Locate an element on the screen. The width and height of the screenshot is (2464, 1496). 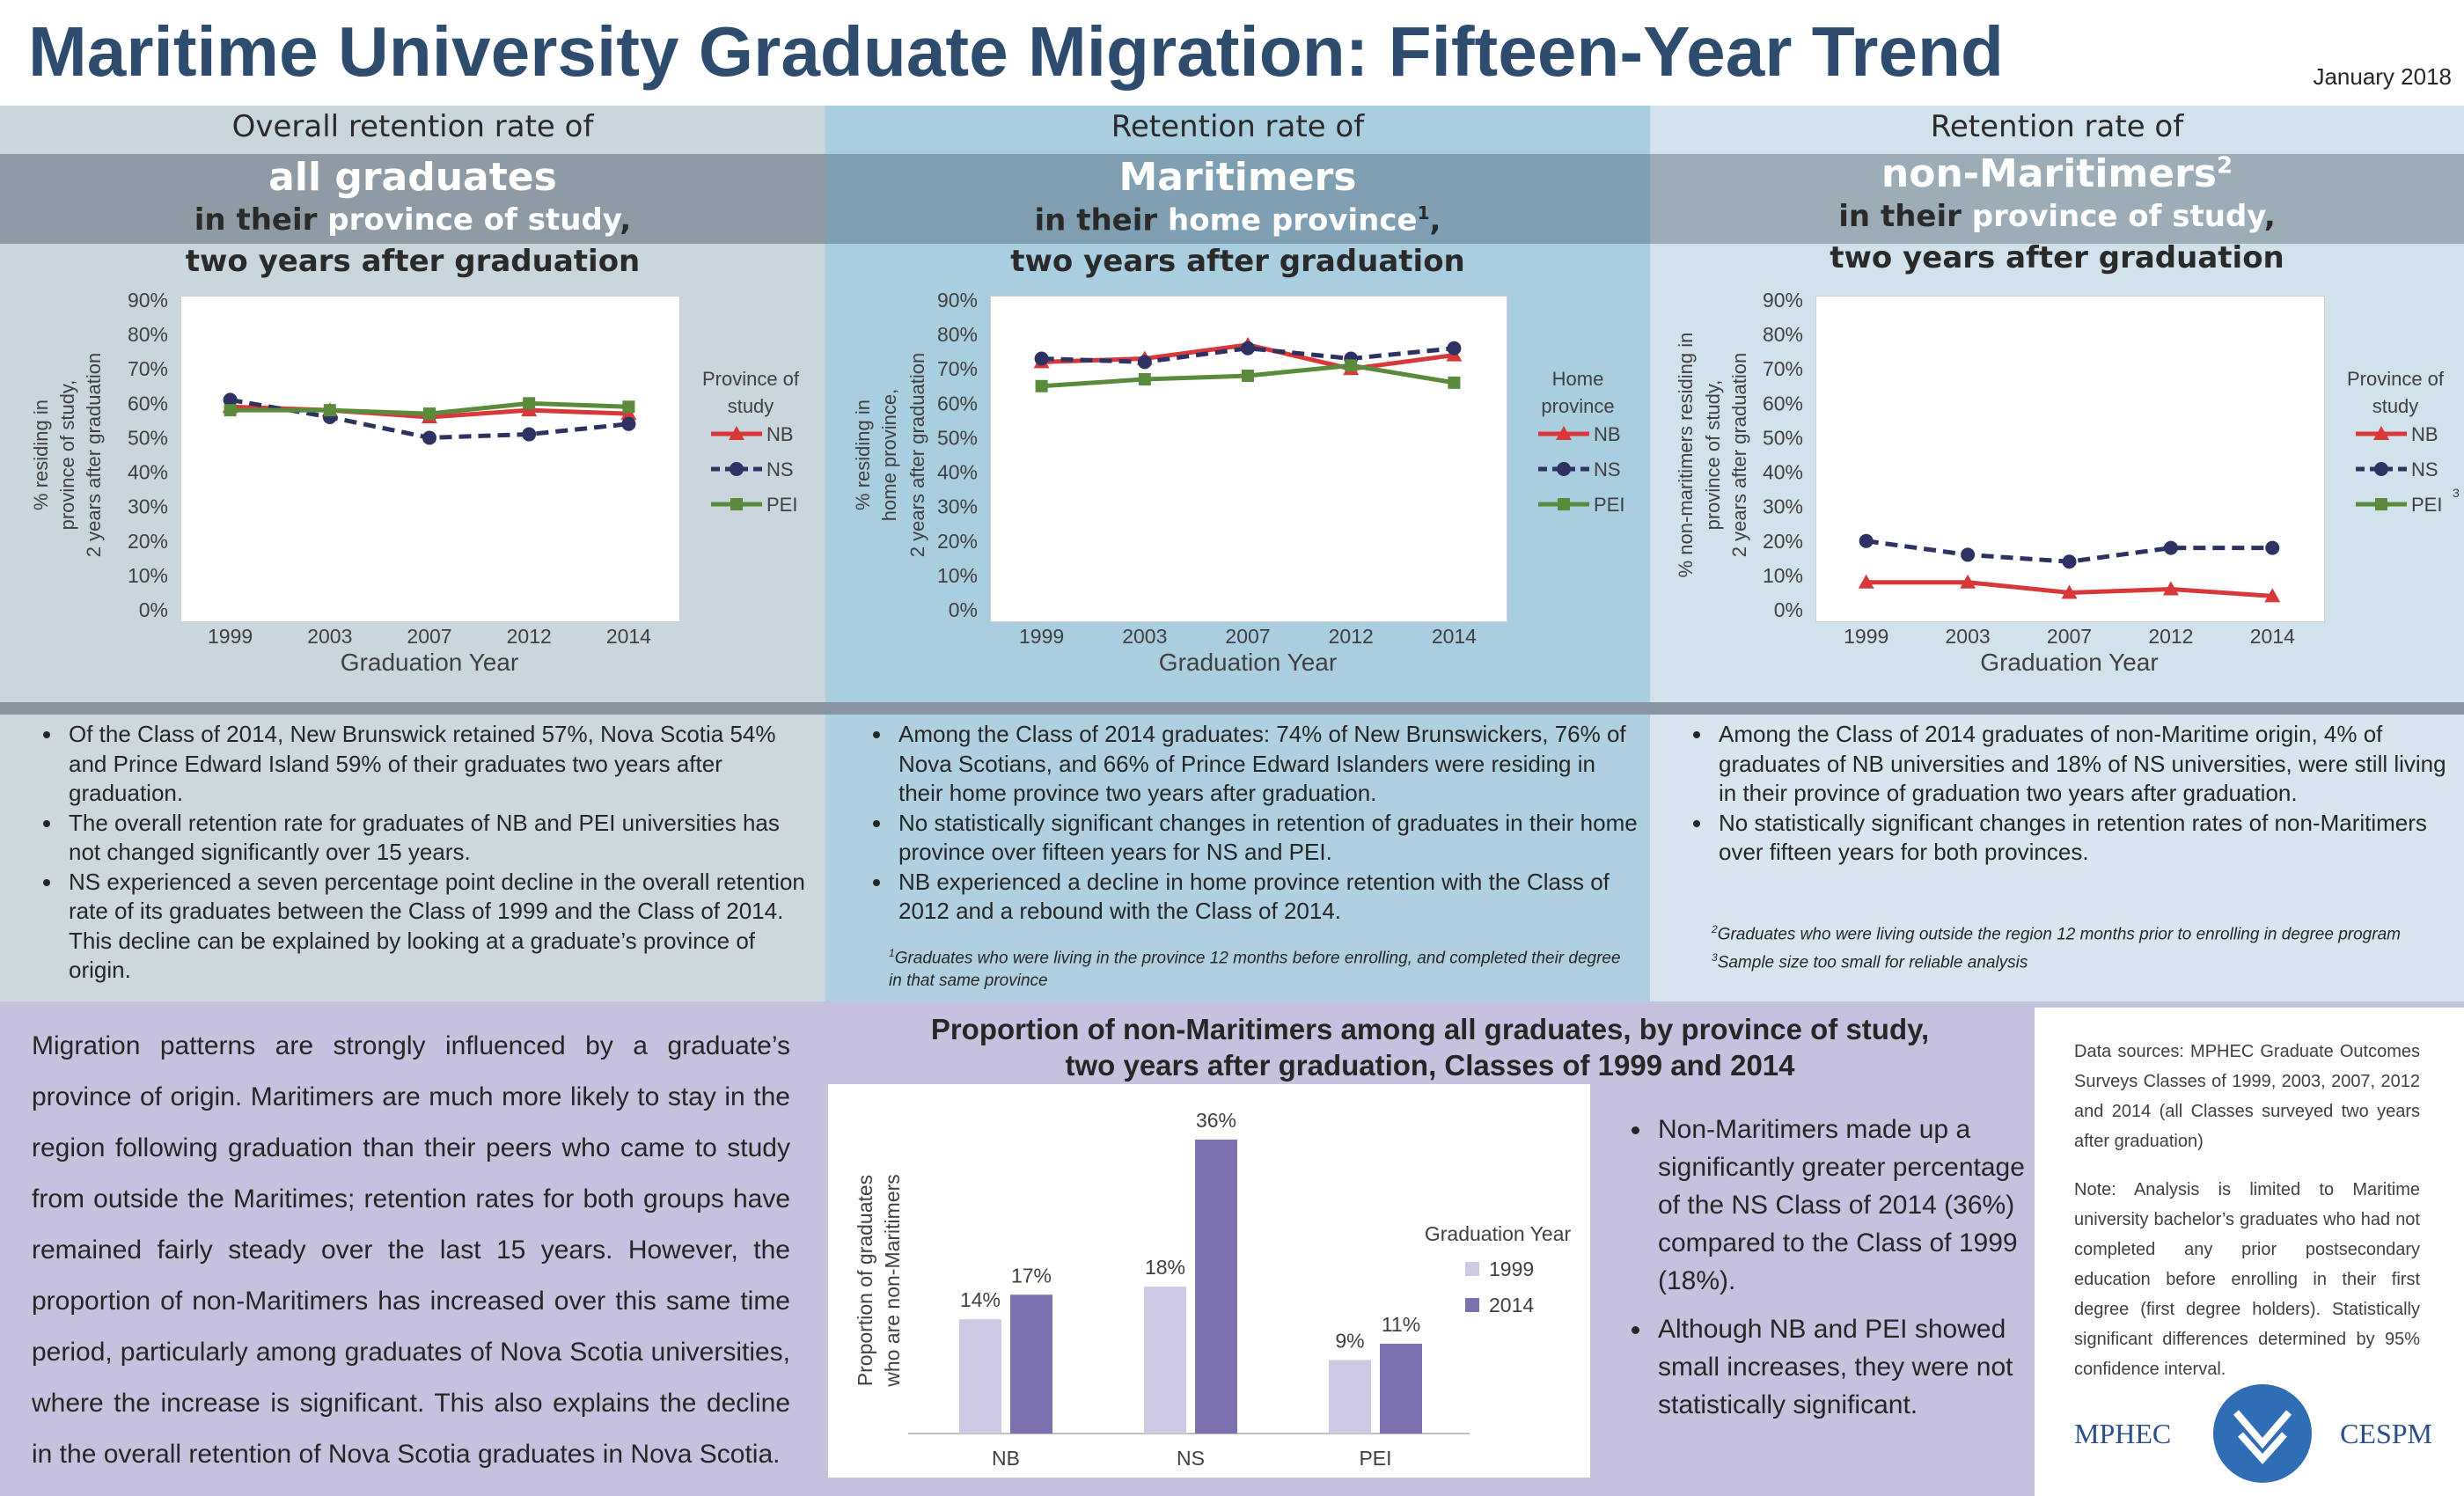
footnote-mark: 2 is located at coordinates (1715, 929).